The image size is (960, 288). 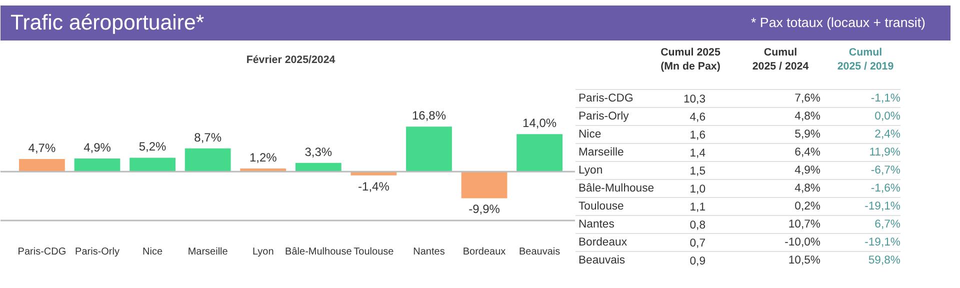 What do you see at coordinates (807, 206) in the screenshot?
I see `text: 0,2%` at bounding box center [807, 206].